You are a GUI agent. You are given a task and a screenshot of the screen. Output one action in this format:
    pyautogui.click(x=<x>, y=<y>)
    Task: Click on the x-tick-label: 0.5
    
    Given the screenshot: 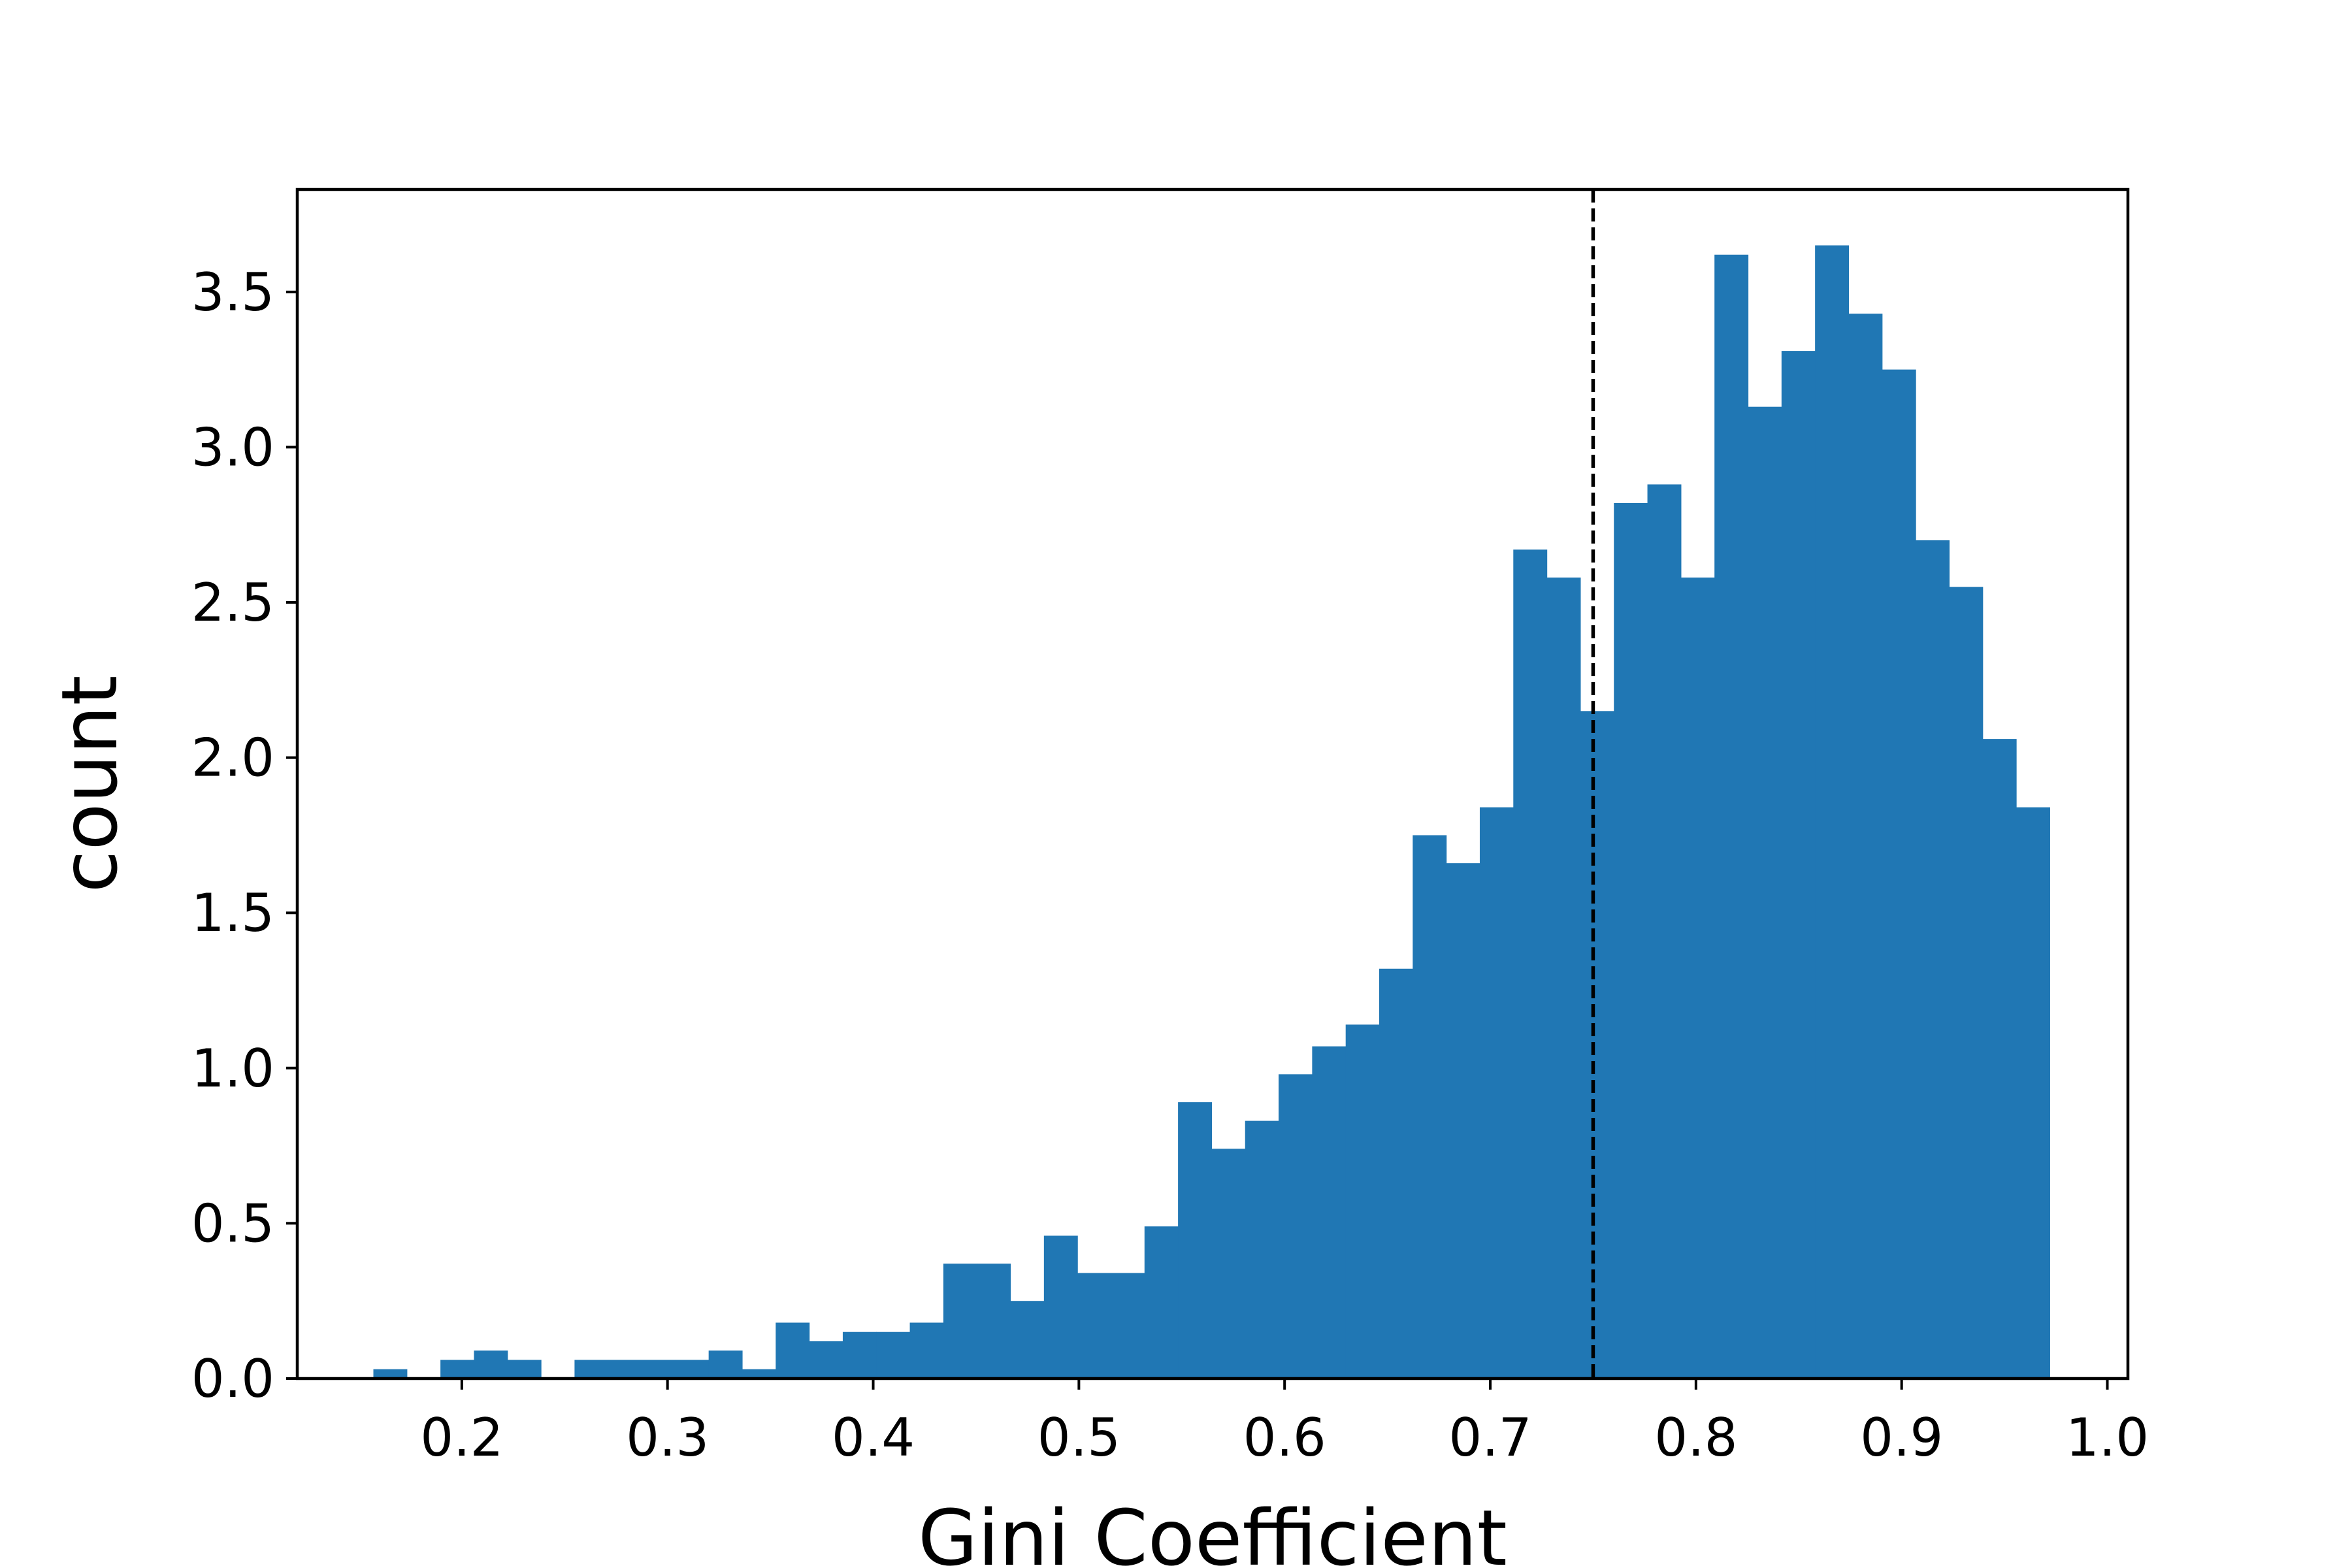 What is the action you would take?
    pyautogui.click(x=1078, y=1437)
    